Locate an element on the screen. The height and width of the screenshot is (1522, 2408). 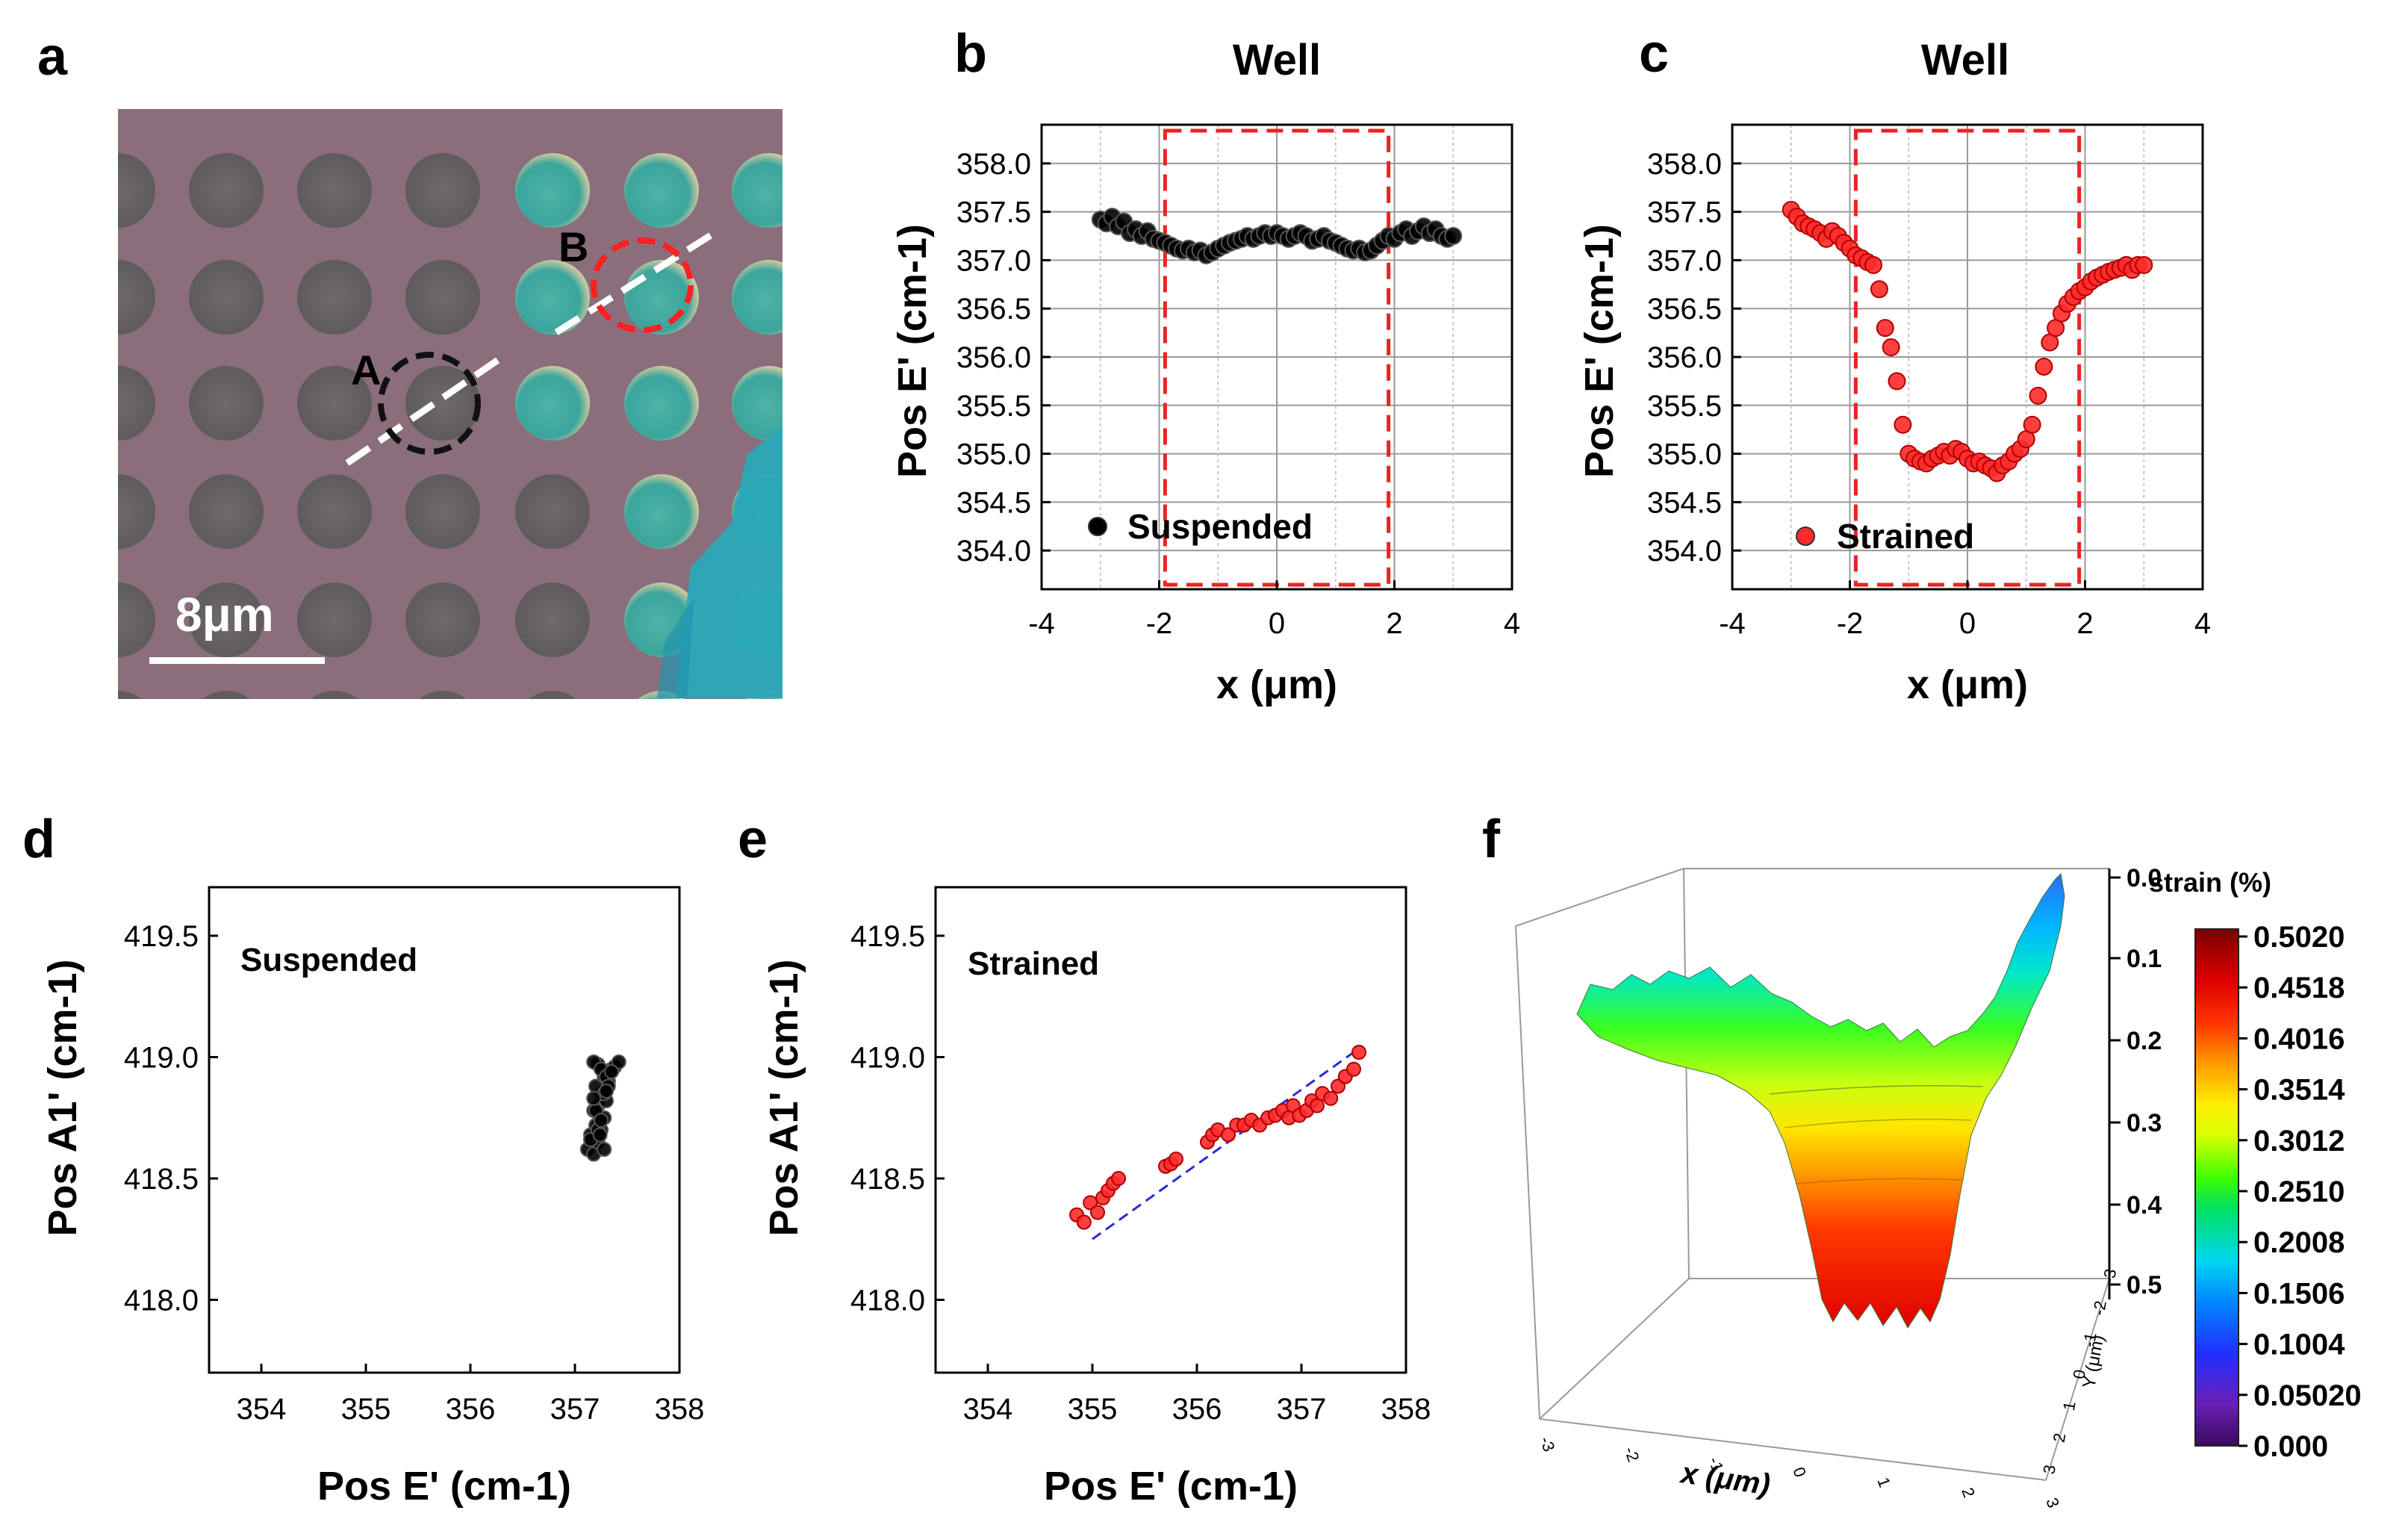
panel-letter-a: a is located at coordinates (52, 57).